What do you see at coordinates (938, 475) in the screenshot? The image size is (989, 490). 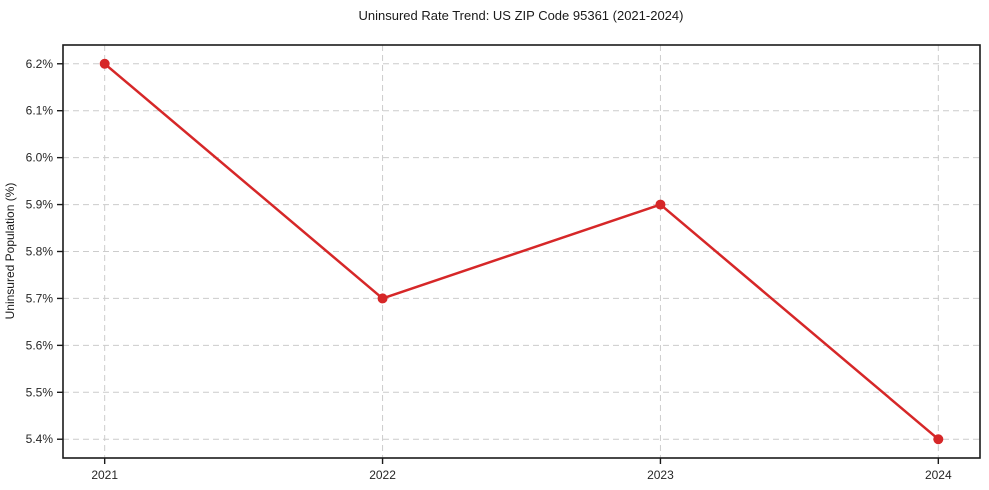 I see `x-tick-label: 2024` at bounding box center [938, 475].